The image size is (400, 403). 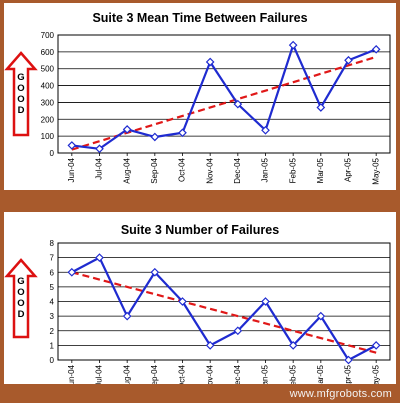 I want to click on y-tick-label: 6, so click(x=52, y=272).